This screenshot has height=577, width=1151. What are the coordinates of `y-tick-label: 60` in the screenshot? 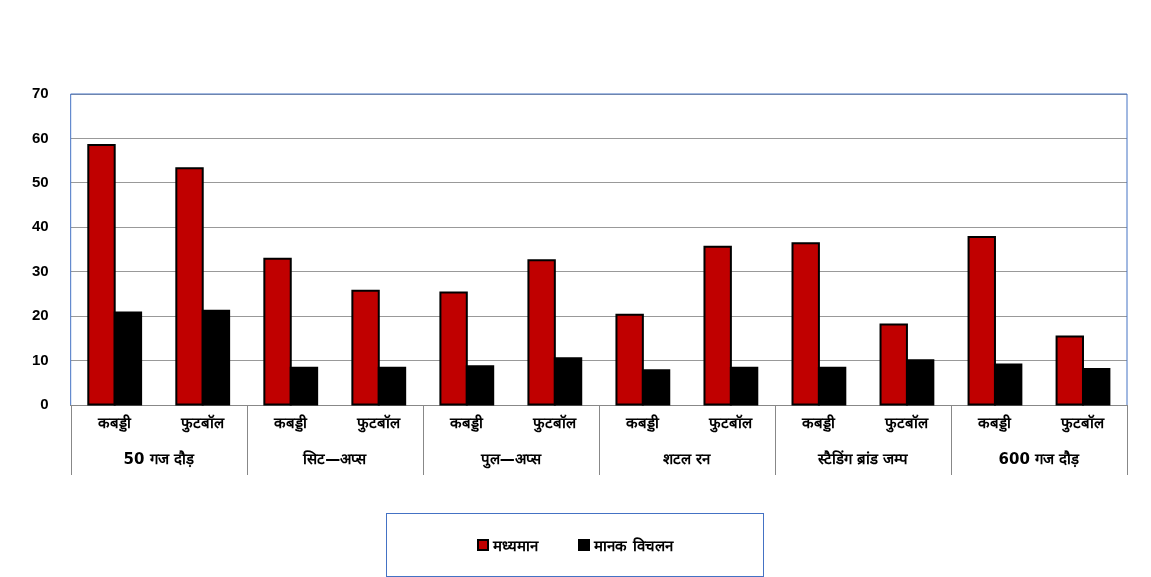 It's located at (40, 137).